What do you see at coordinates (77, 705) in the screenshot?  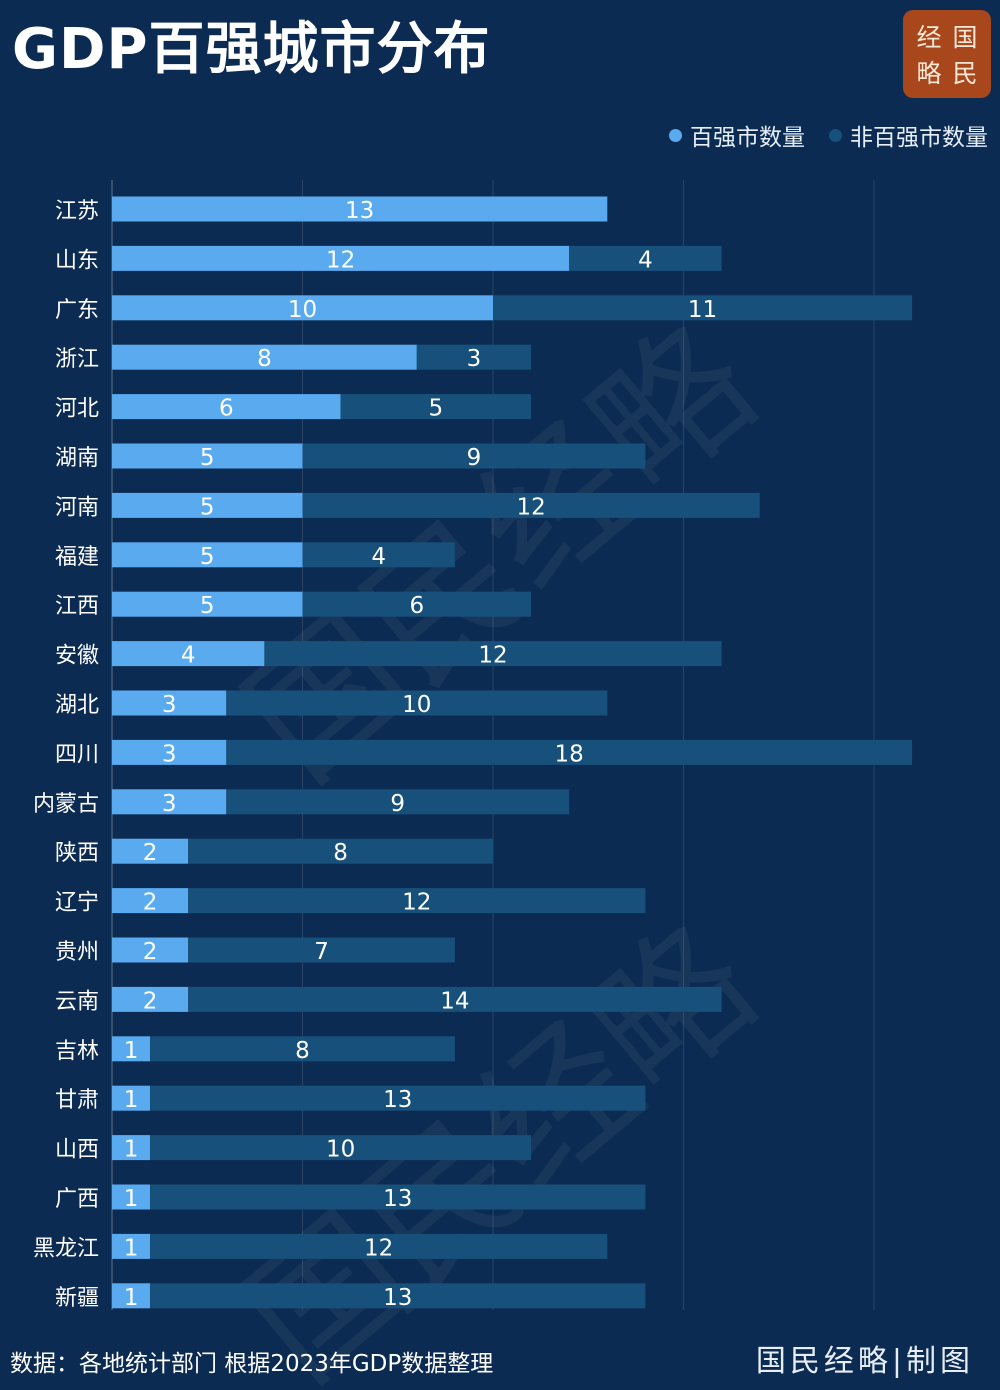 I see `category-label: 湖北` at bounding box center [77, 705].